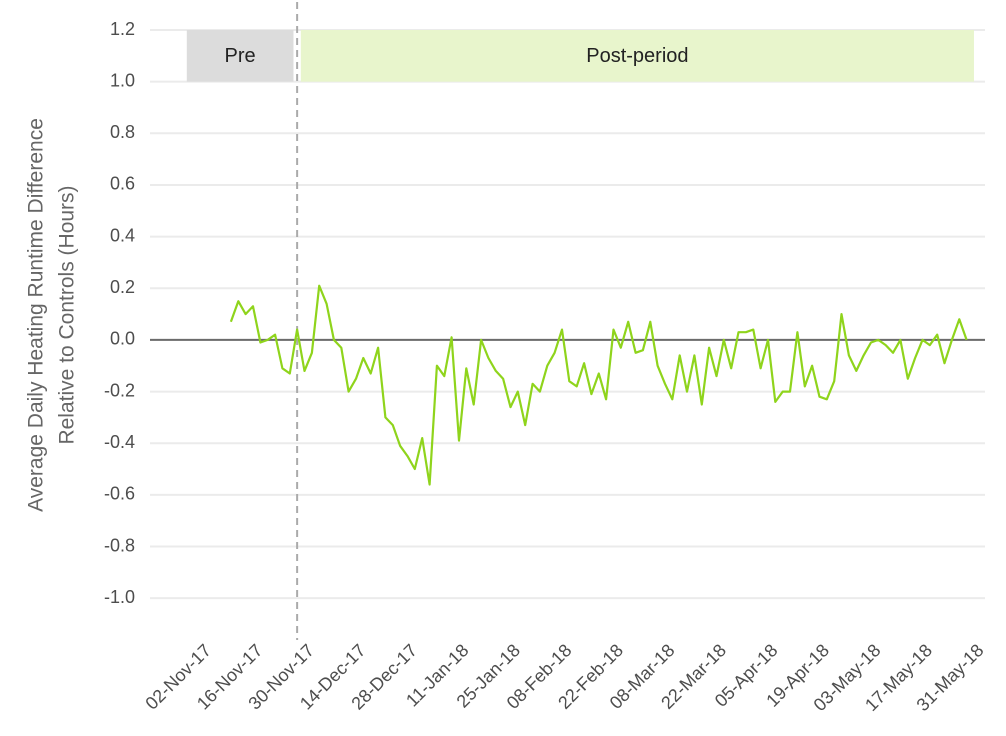 Image resolution: width=1006 pixels, height=736 pixels. What do you see at coordinates (122, 235) in the screenshot?
I see `y-tick-label: 0.4` at bounding box center [122, 235].